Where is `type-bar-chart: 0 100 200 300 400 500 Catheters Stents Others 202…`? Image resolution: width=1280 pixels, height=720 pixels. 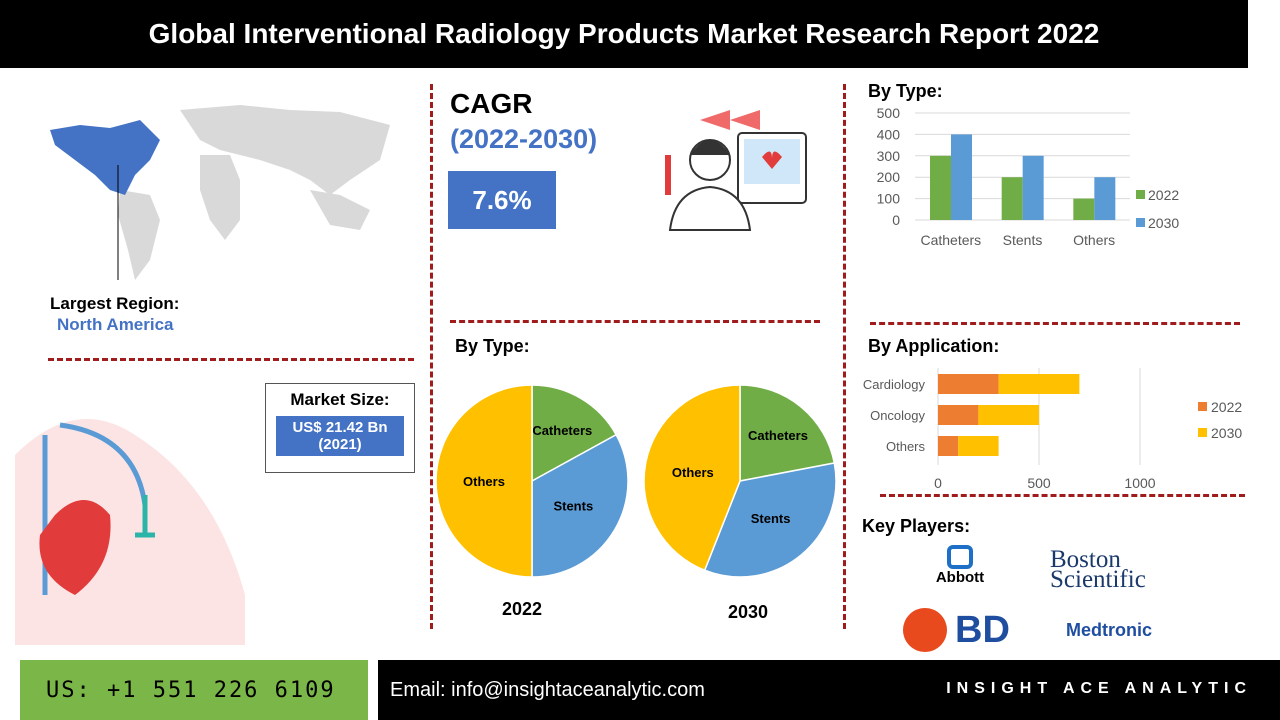 type-bar-chart: 0 100 200 300 400 500 Catheters Stents Others 202… is located at coordinates (1028, 176).